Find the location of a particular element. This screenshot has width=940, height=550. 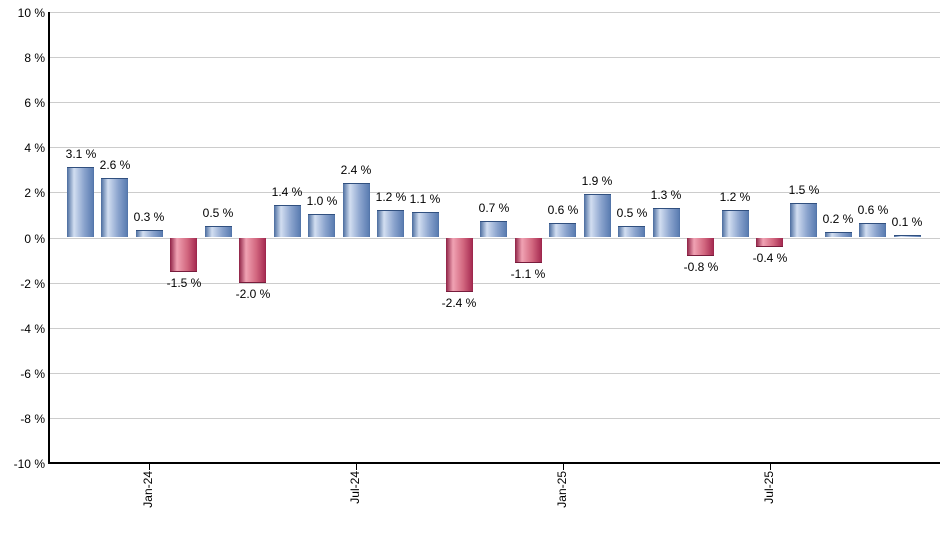

y-axis-tick-label: -2 % is located at coordinates (32, 284).